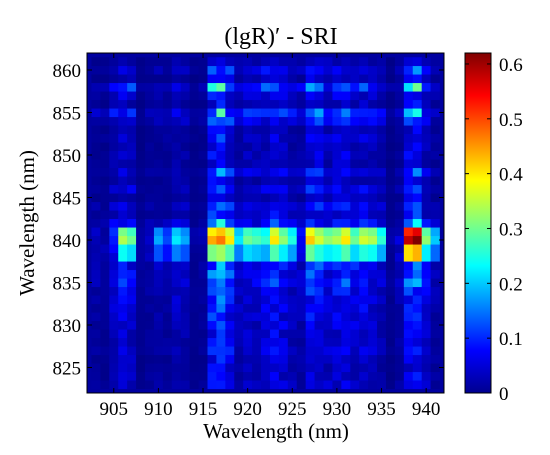 The width and height of the screenshot is (550, 455). What do you see at coordinates (276, 431) in the screenshot?
I see `x-axis-label: Wavelength (nm)` at bounding box center [276, 431].